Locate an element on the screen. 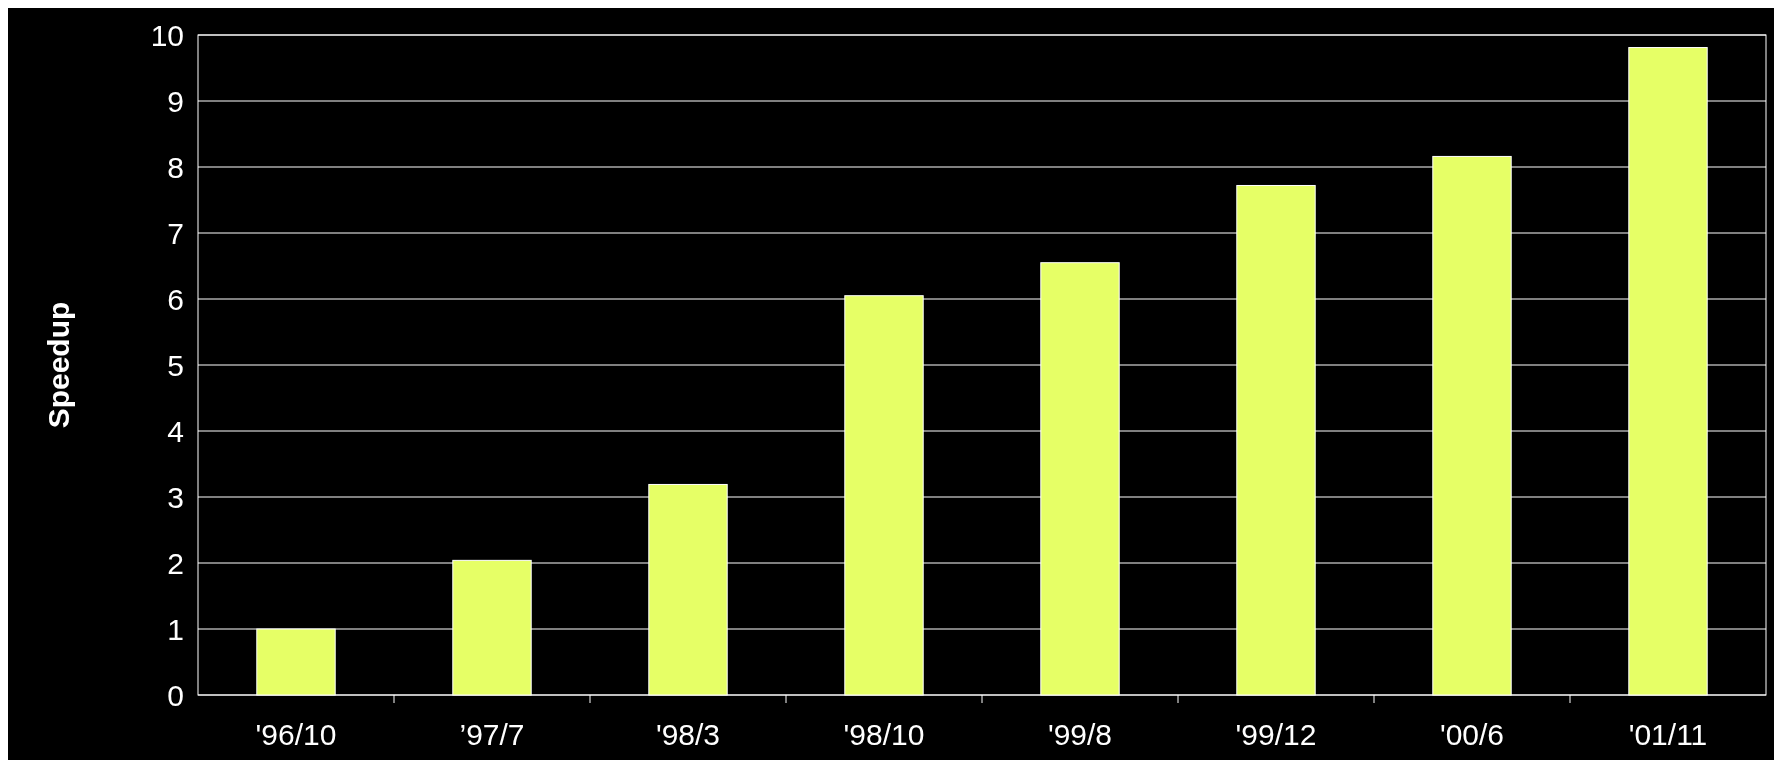 This screenshot has height=760, width=1774. y-tick-label: 5 is located at coordinates (175, 365).